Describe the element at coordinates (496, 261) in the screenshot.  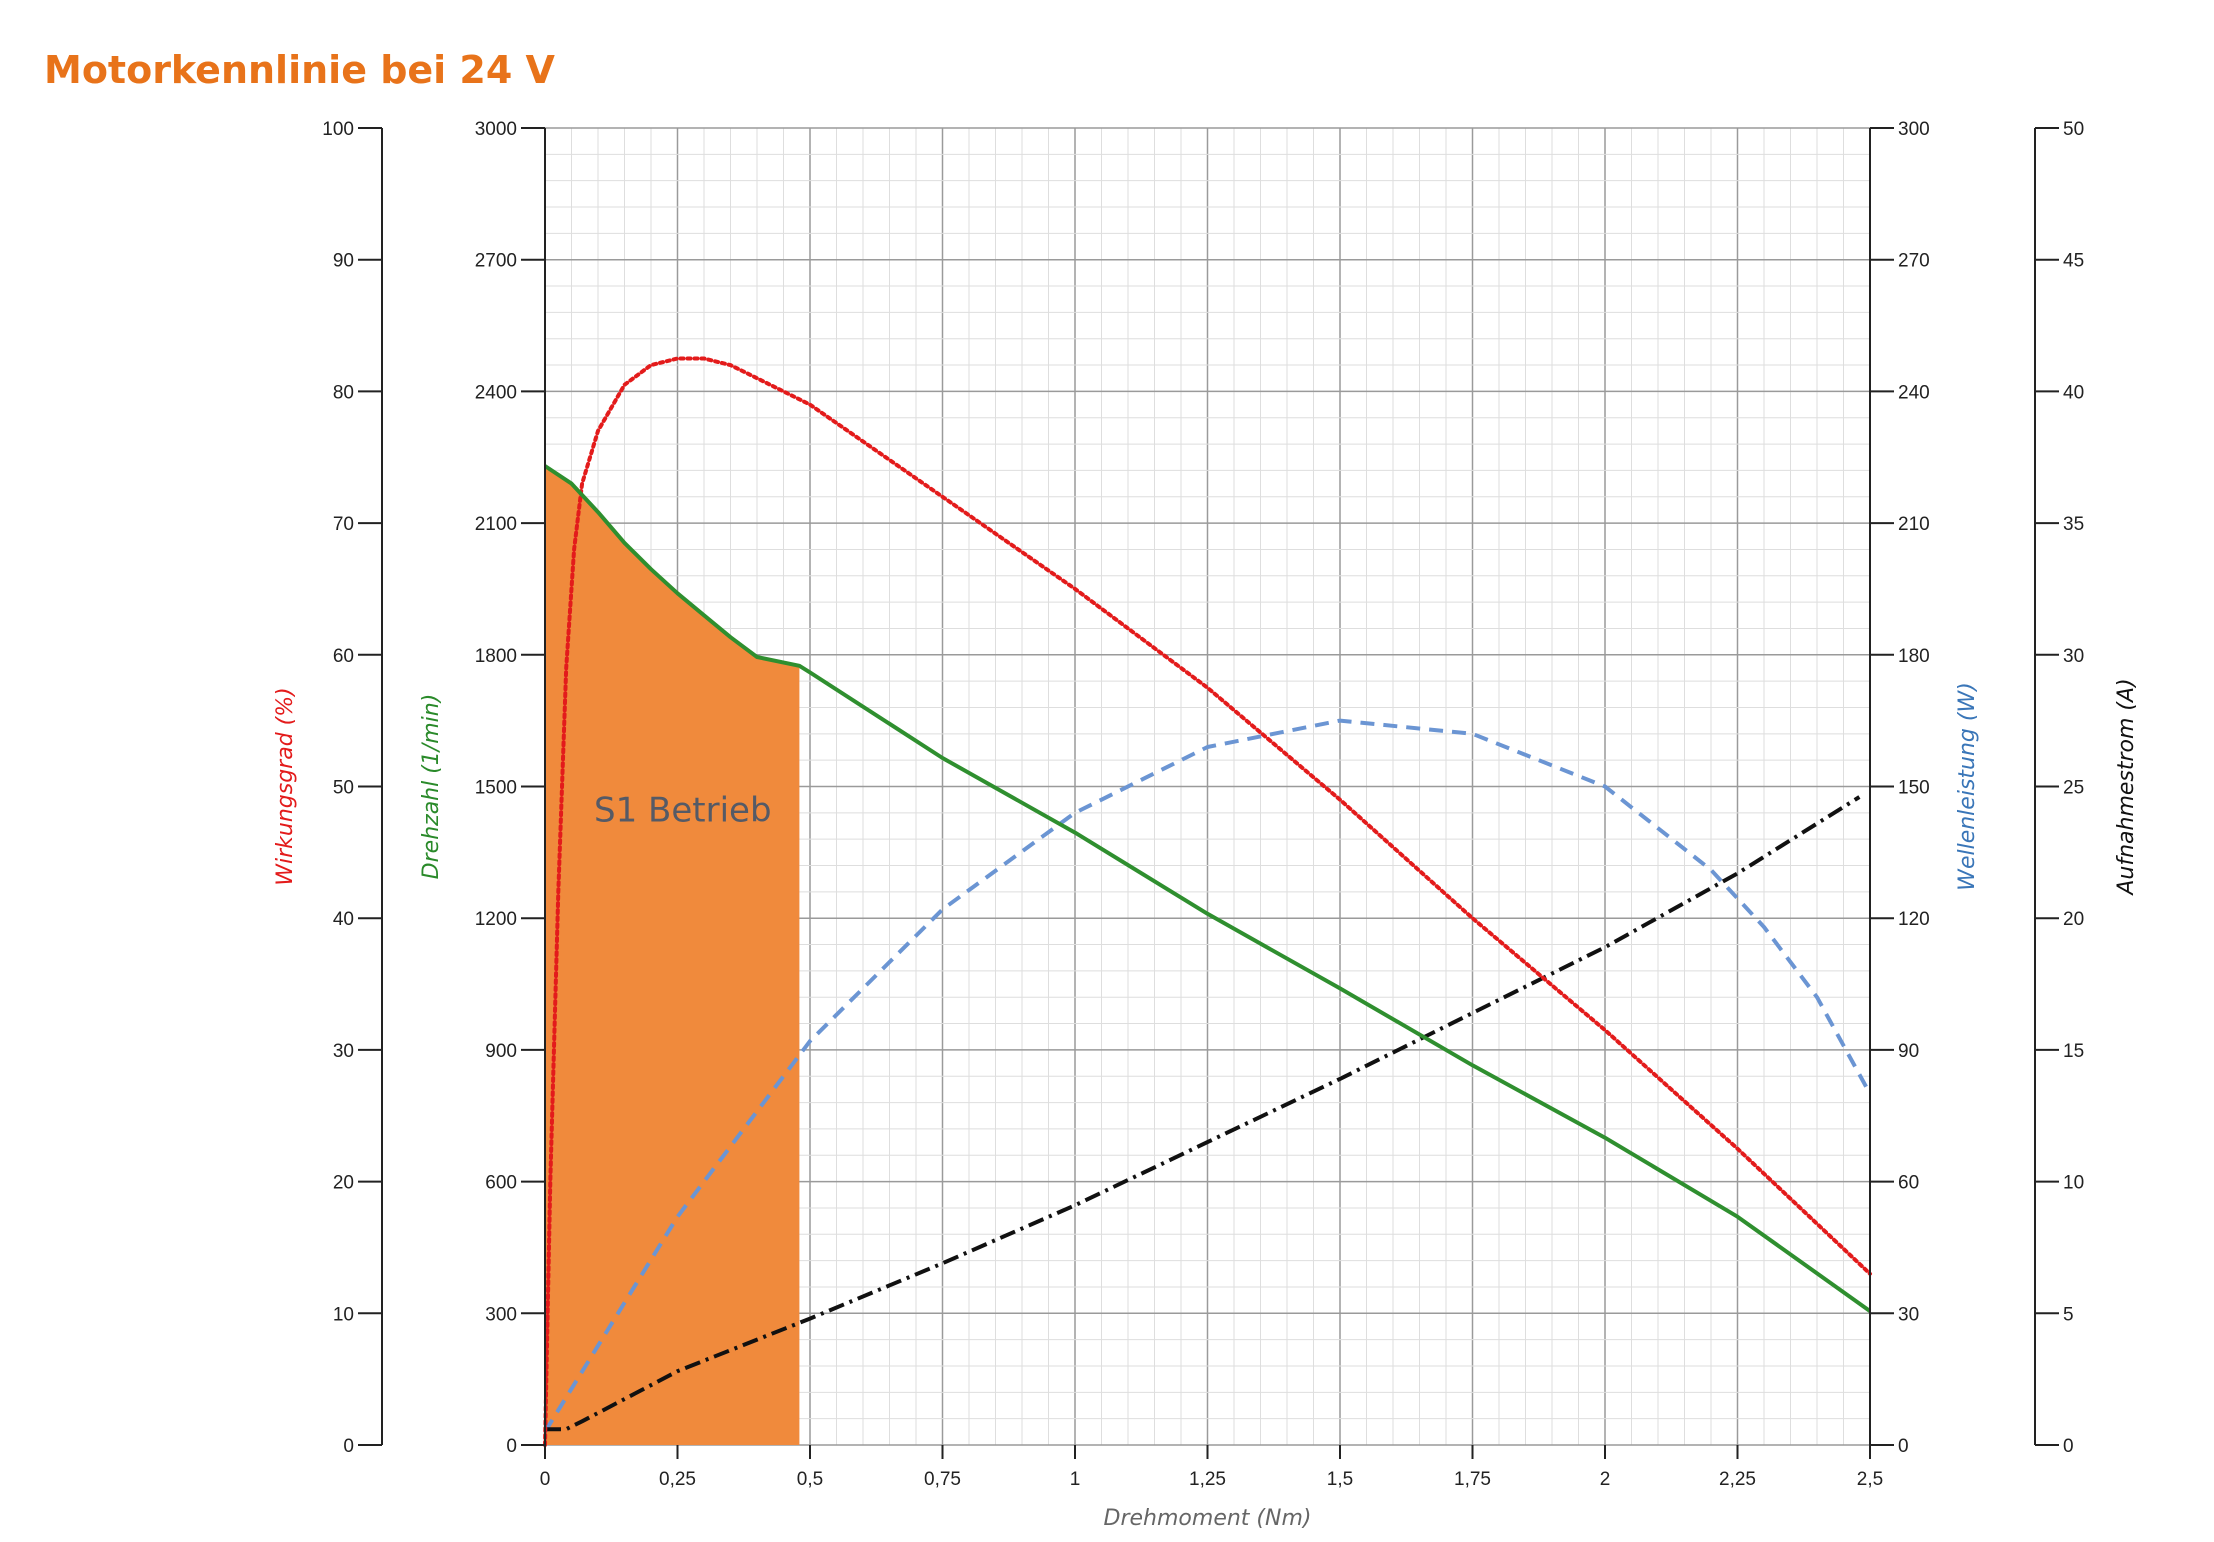
I see `rpm-tick-label: 2700` at that location.